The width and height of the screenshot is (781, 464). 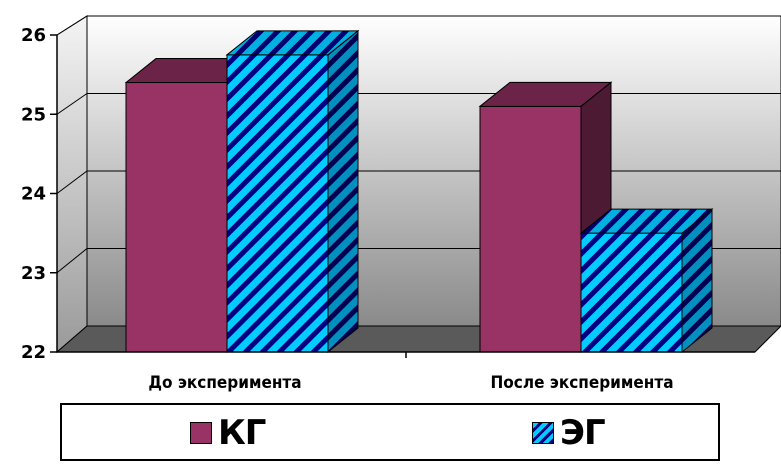 I want to click on legend-label-kg: КГ, so click(x=242, y=433).